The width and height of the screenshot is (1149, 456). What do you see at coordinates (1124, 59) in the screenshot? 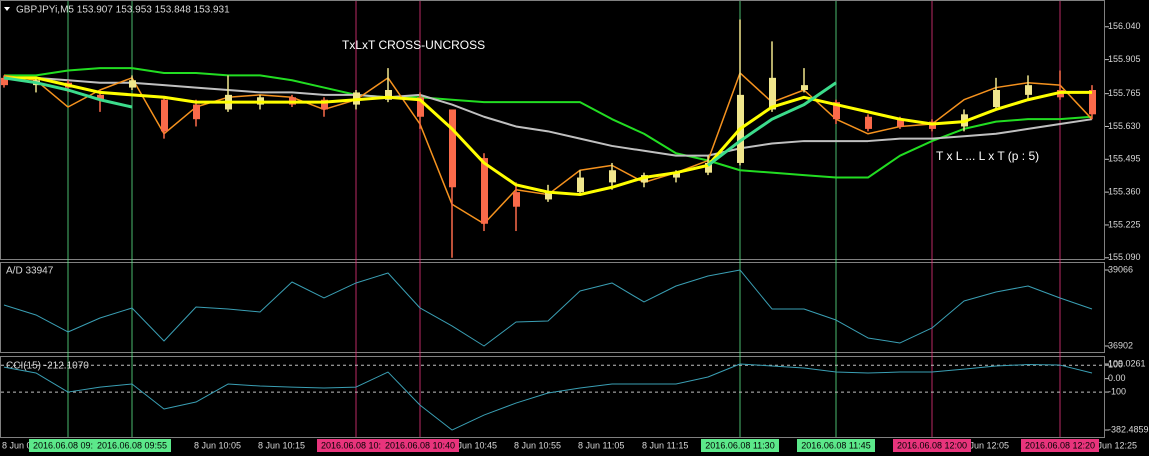
I see `y-tick-label: 155.905` at bounding box center [1124, 59].